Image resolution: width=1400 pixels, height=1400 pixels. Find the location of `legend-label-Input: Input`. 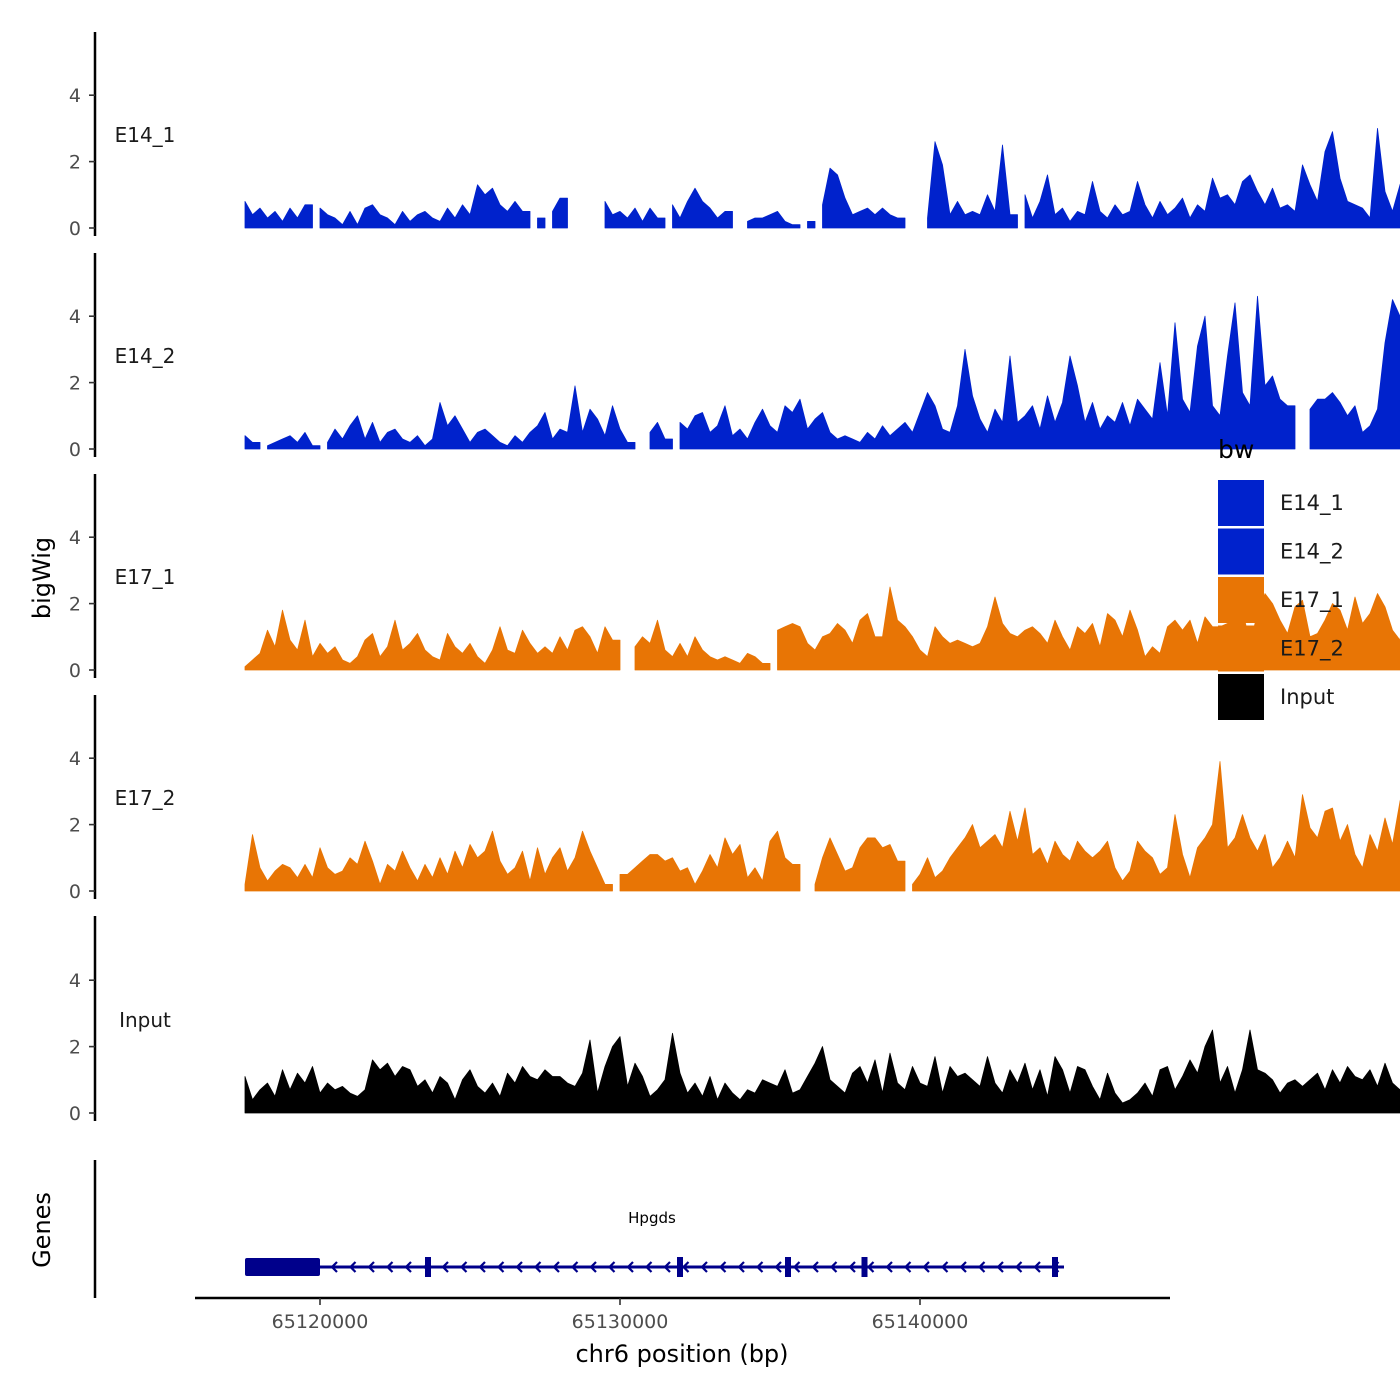

legend-label-Input: Input is located at coordinates (1307, 697).